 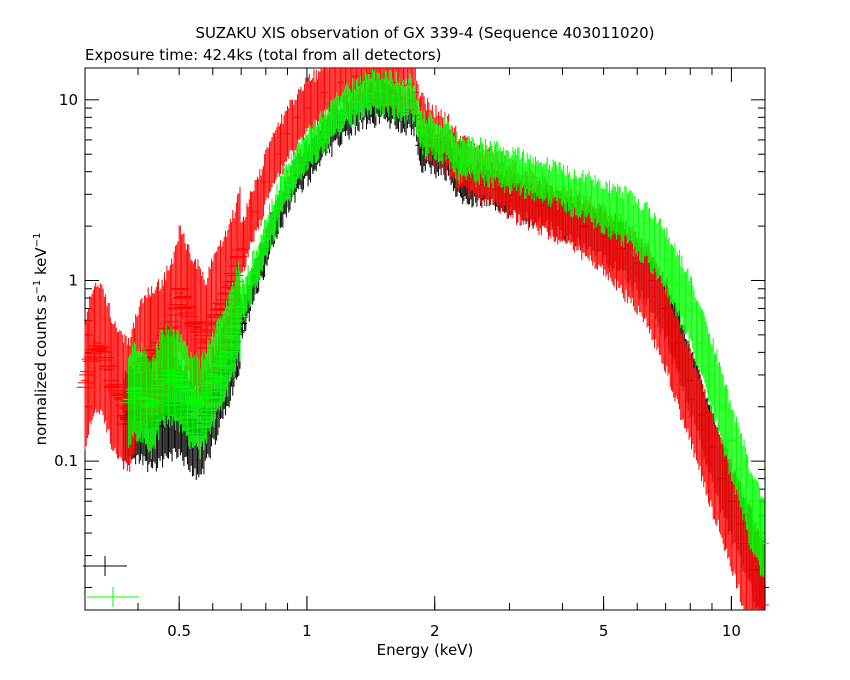 I want to click on x-tick-label: 0.5, so click(x=179, y=631).